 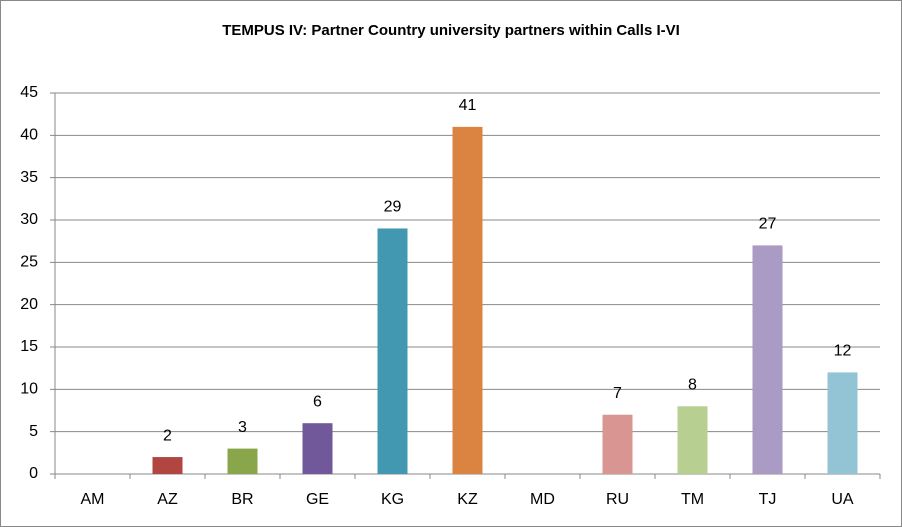 What do you see at coordinates (317, 499) in the screenshot?
I see `x-tick-label: GE` at bounding box center [317, 499].